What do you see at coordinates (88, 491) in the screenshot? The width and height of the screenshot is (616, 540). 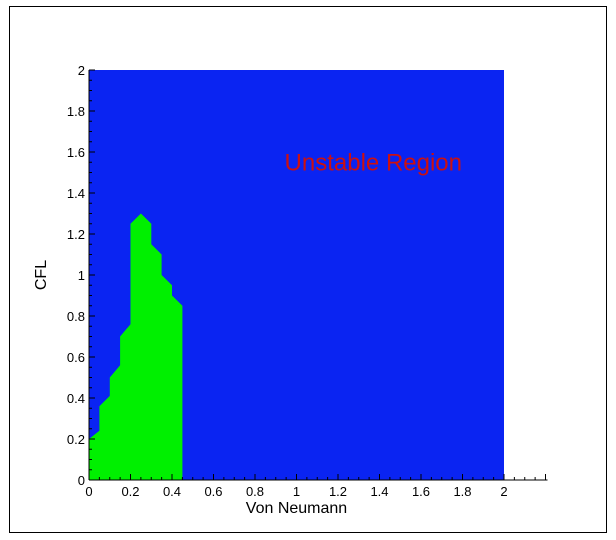 I see `x-tick-label: 0` at bounding box center [88, 491].